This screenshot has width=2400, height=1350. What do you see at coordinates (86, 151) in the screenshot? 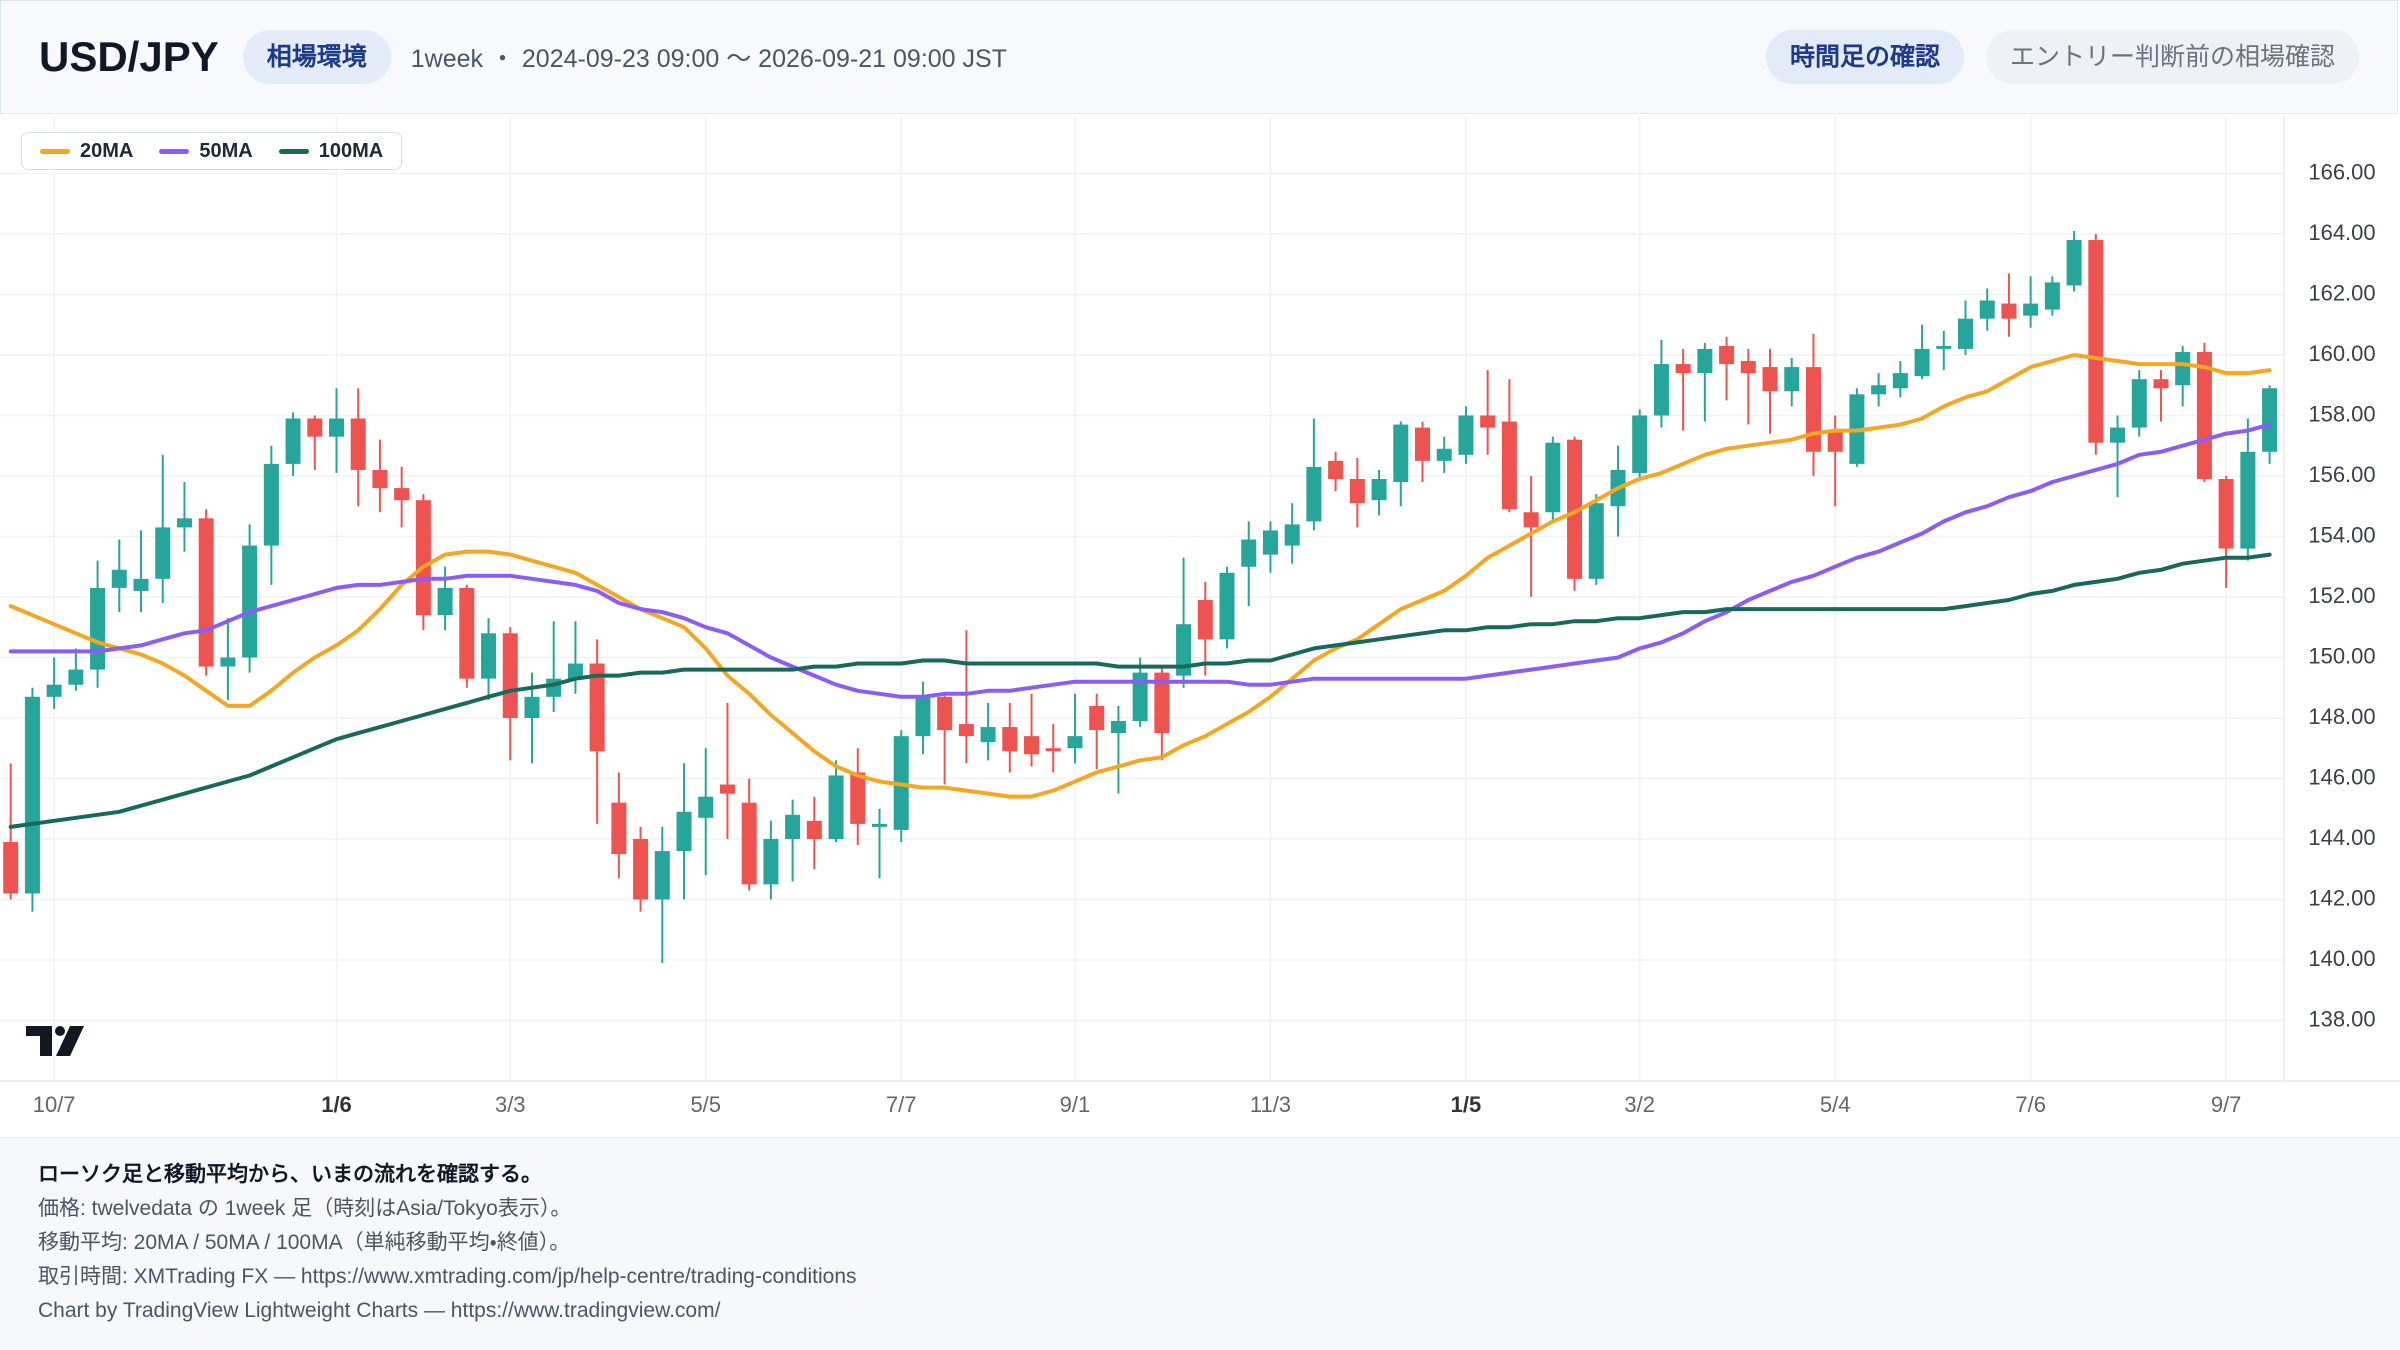
I see `legend-item: 20MA` at bounding box center [86, 151].